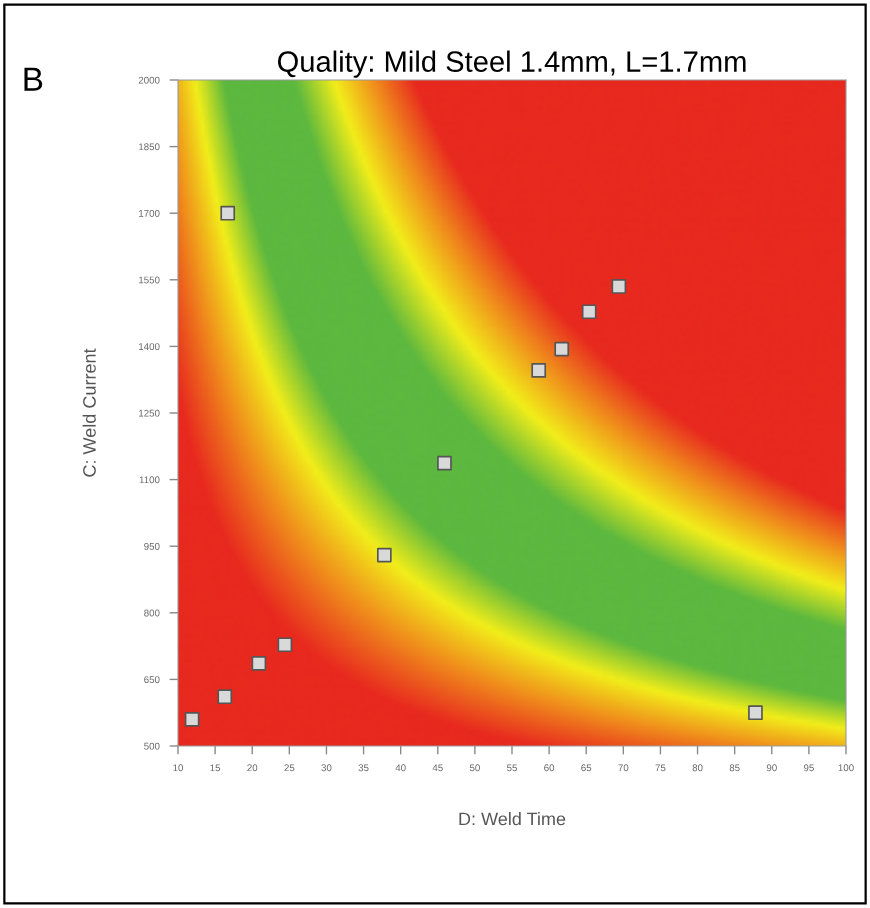  What do you see at coordinates (33, 79) in the screenshot?
I see `text: B` at bounding box center [33, 79].